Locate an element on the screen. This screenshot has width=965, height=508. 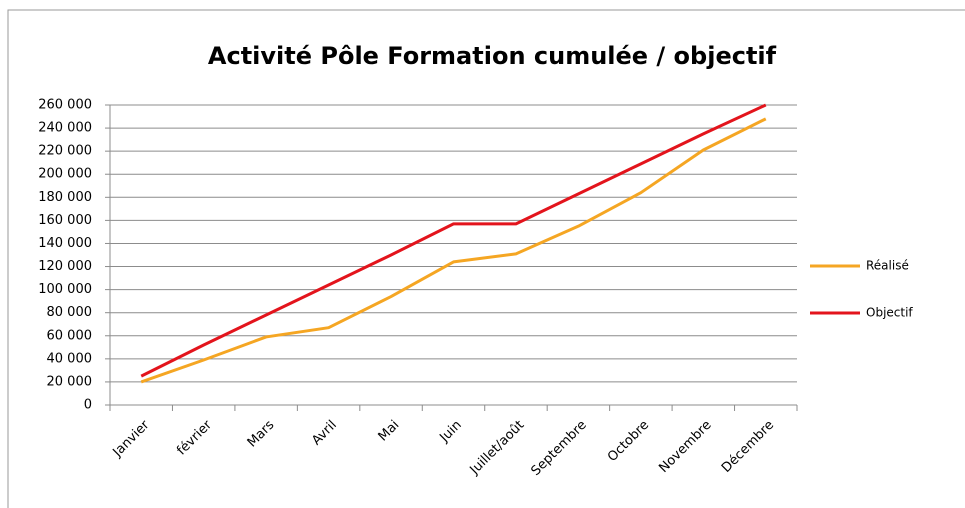
legend-label: Objectif is located at coordinates (889, 313).